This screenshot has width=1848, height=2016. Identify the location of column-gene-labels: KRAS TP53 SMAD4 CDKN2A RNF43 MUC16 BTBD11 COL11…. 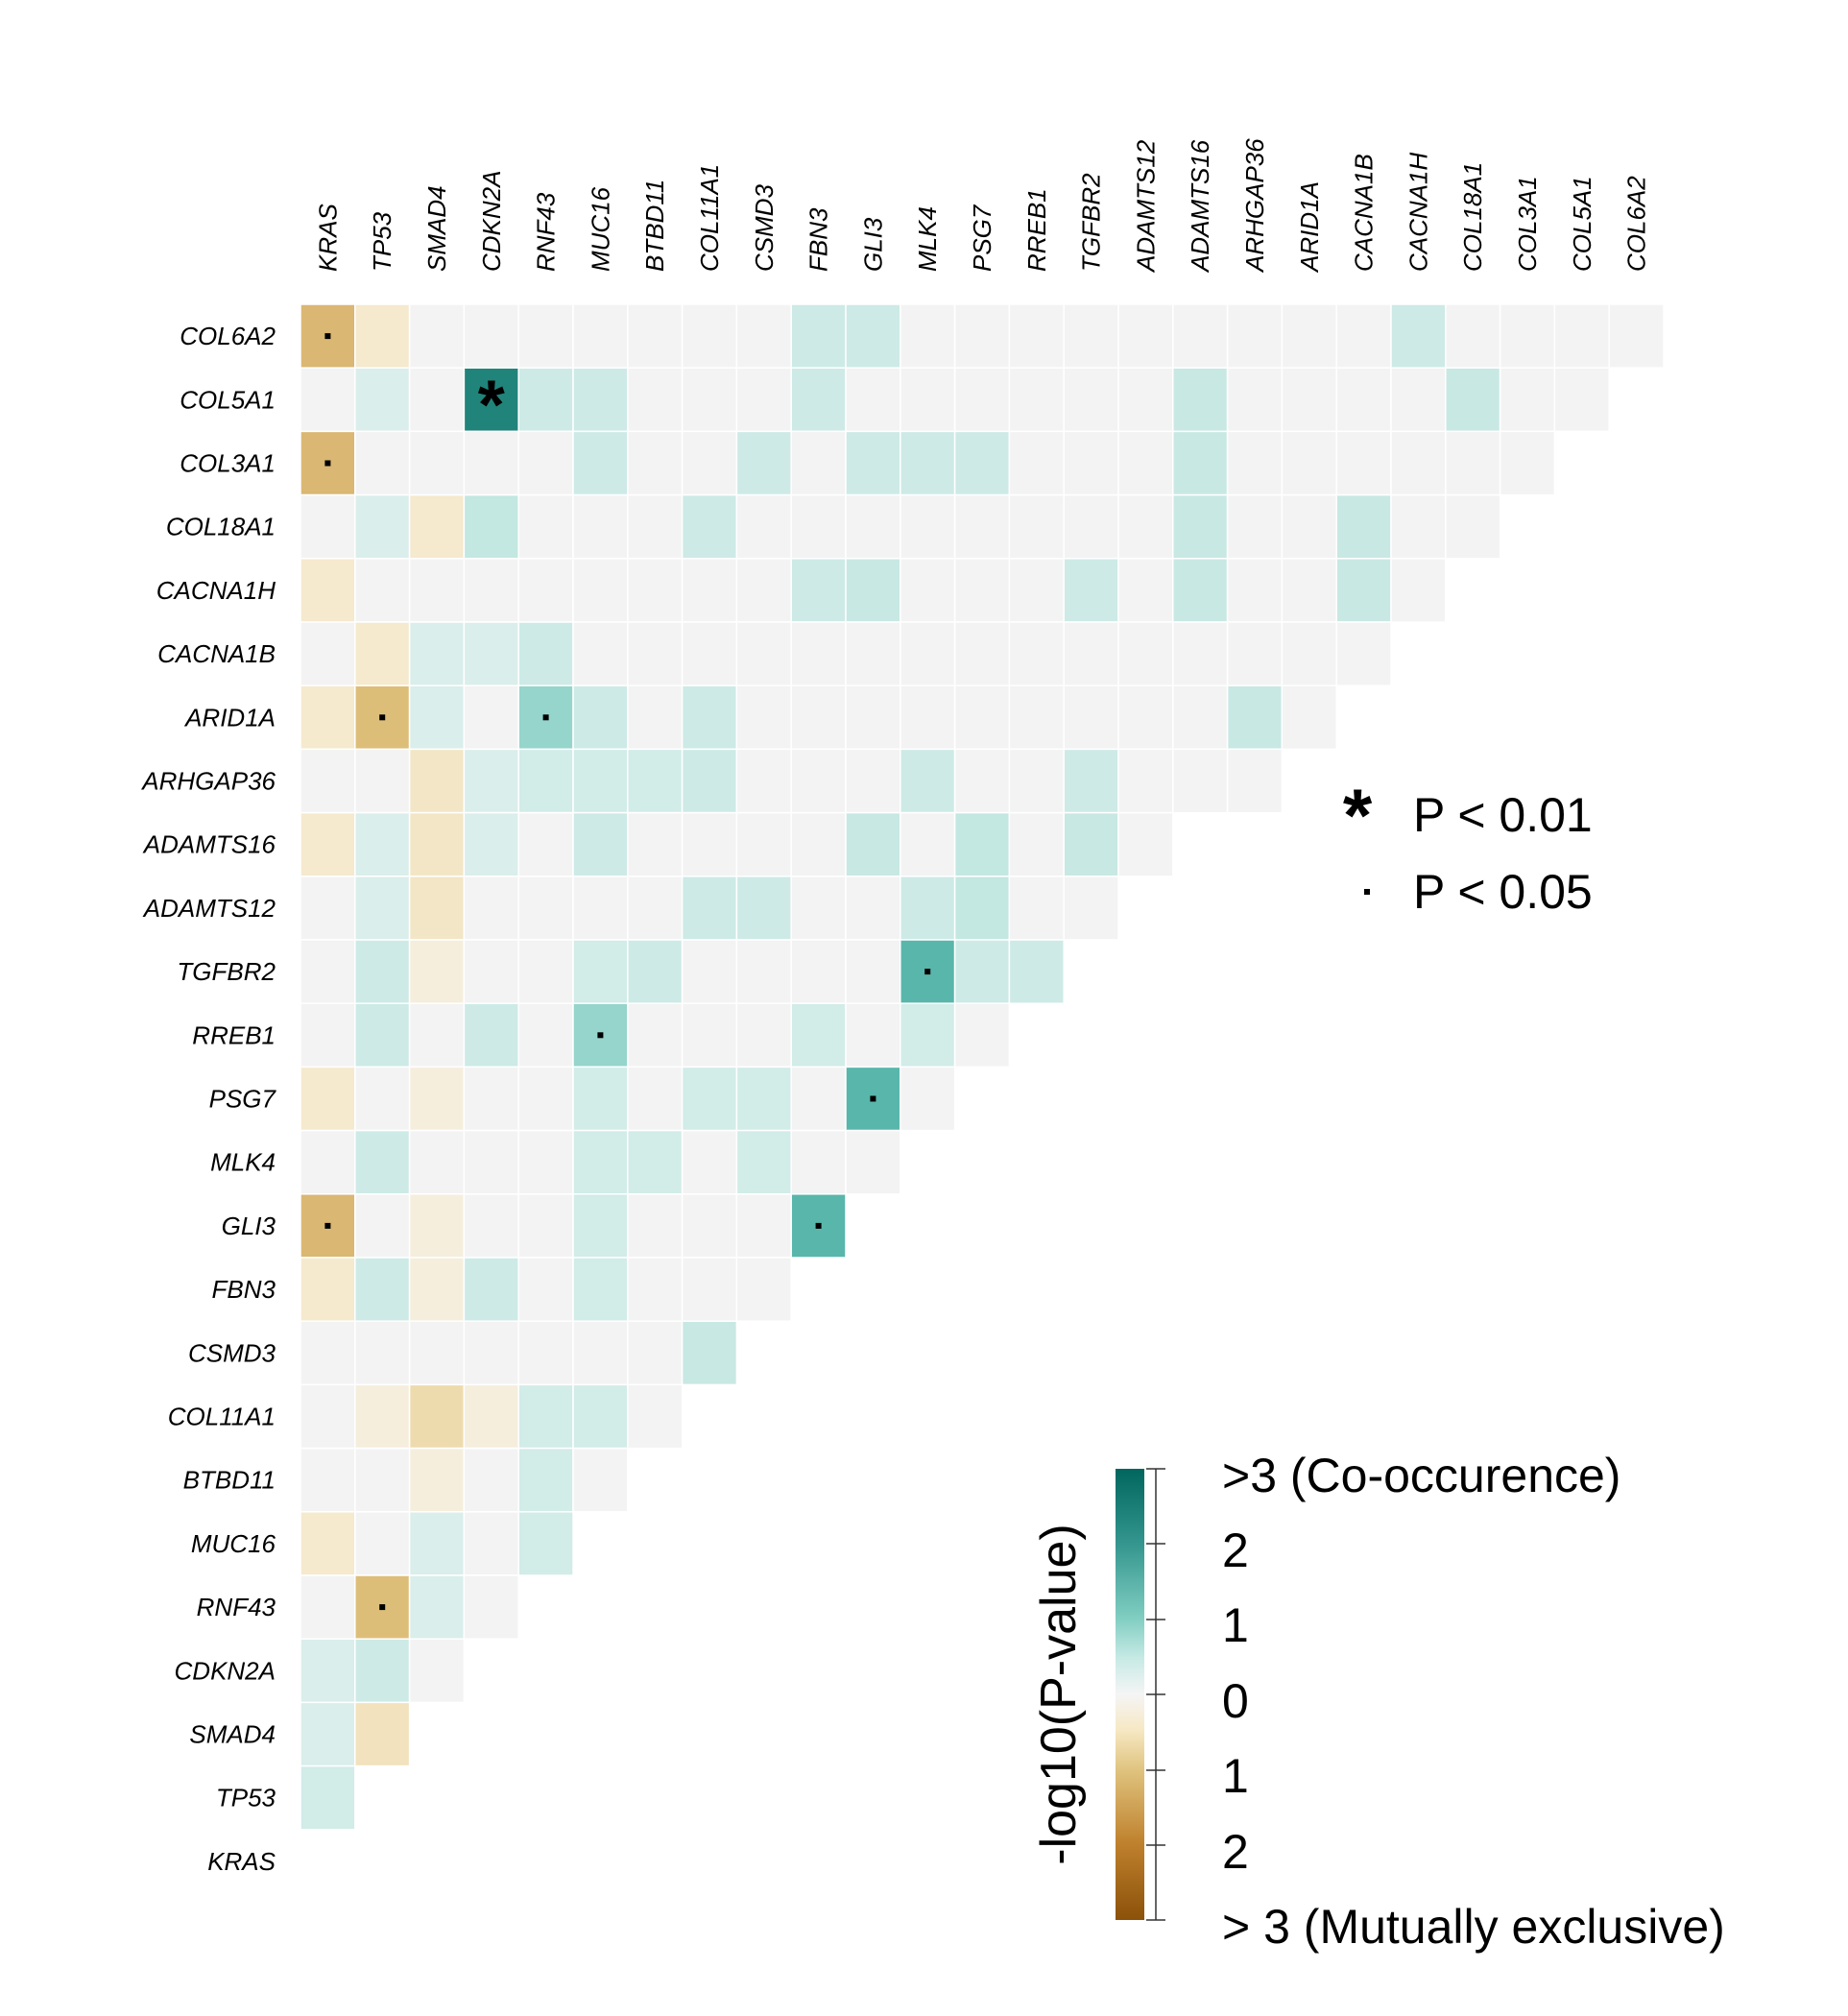
(981, 206).